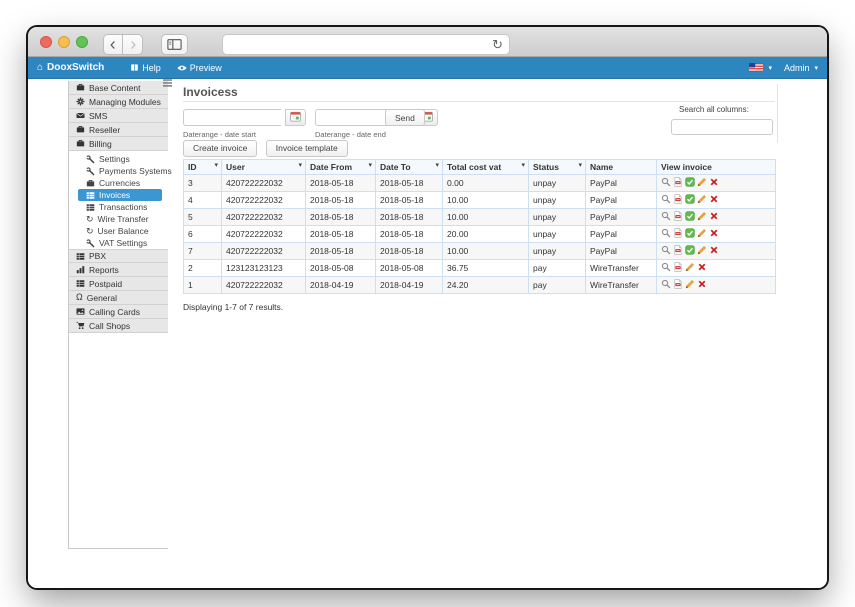 The height and width of the screenshot is (607, 855). Describe the element at coordinates (118, 270) in the screenshot. I see `sidebar-item-reports: Reports` at that location.